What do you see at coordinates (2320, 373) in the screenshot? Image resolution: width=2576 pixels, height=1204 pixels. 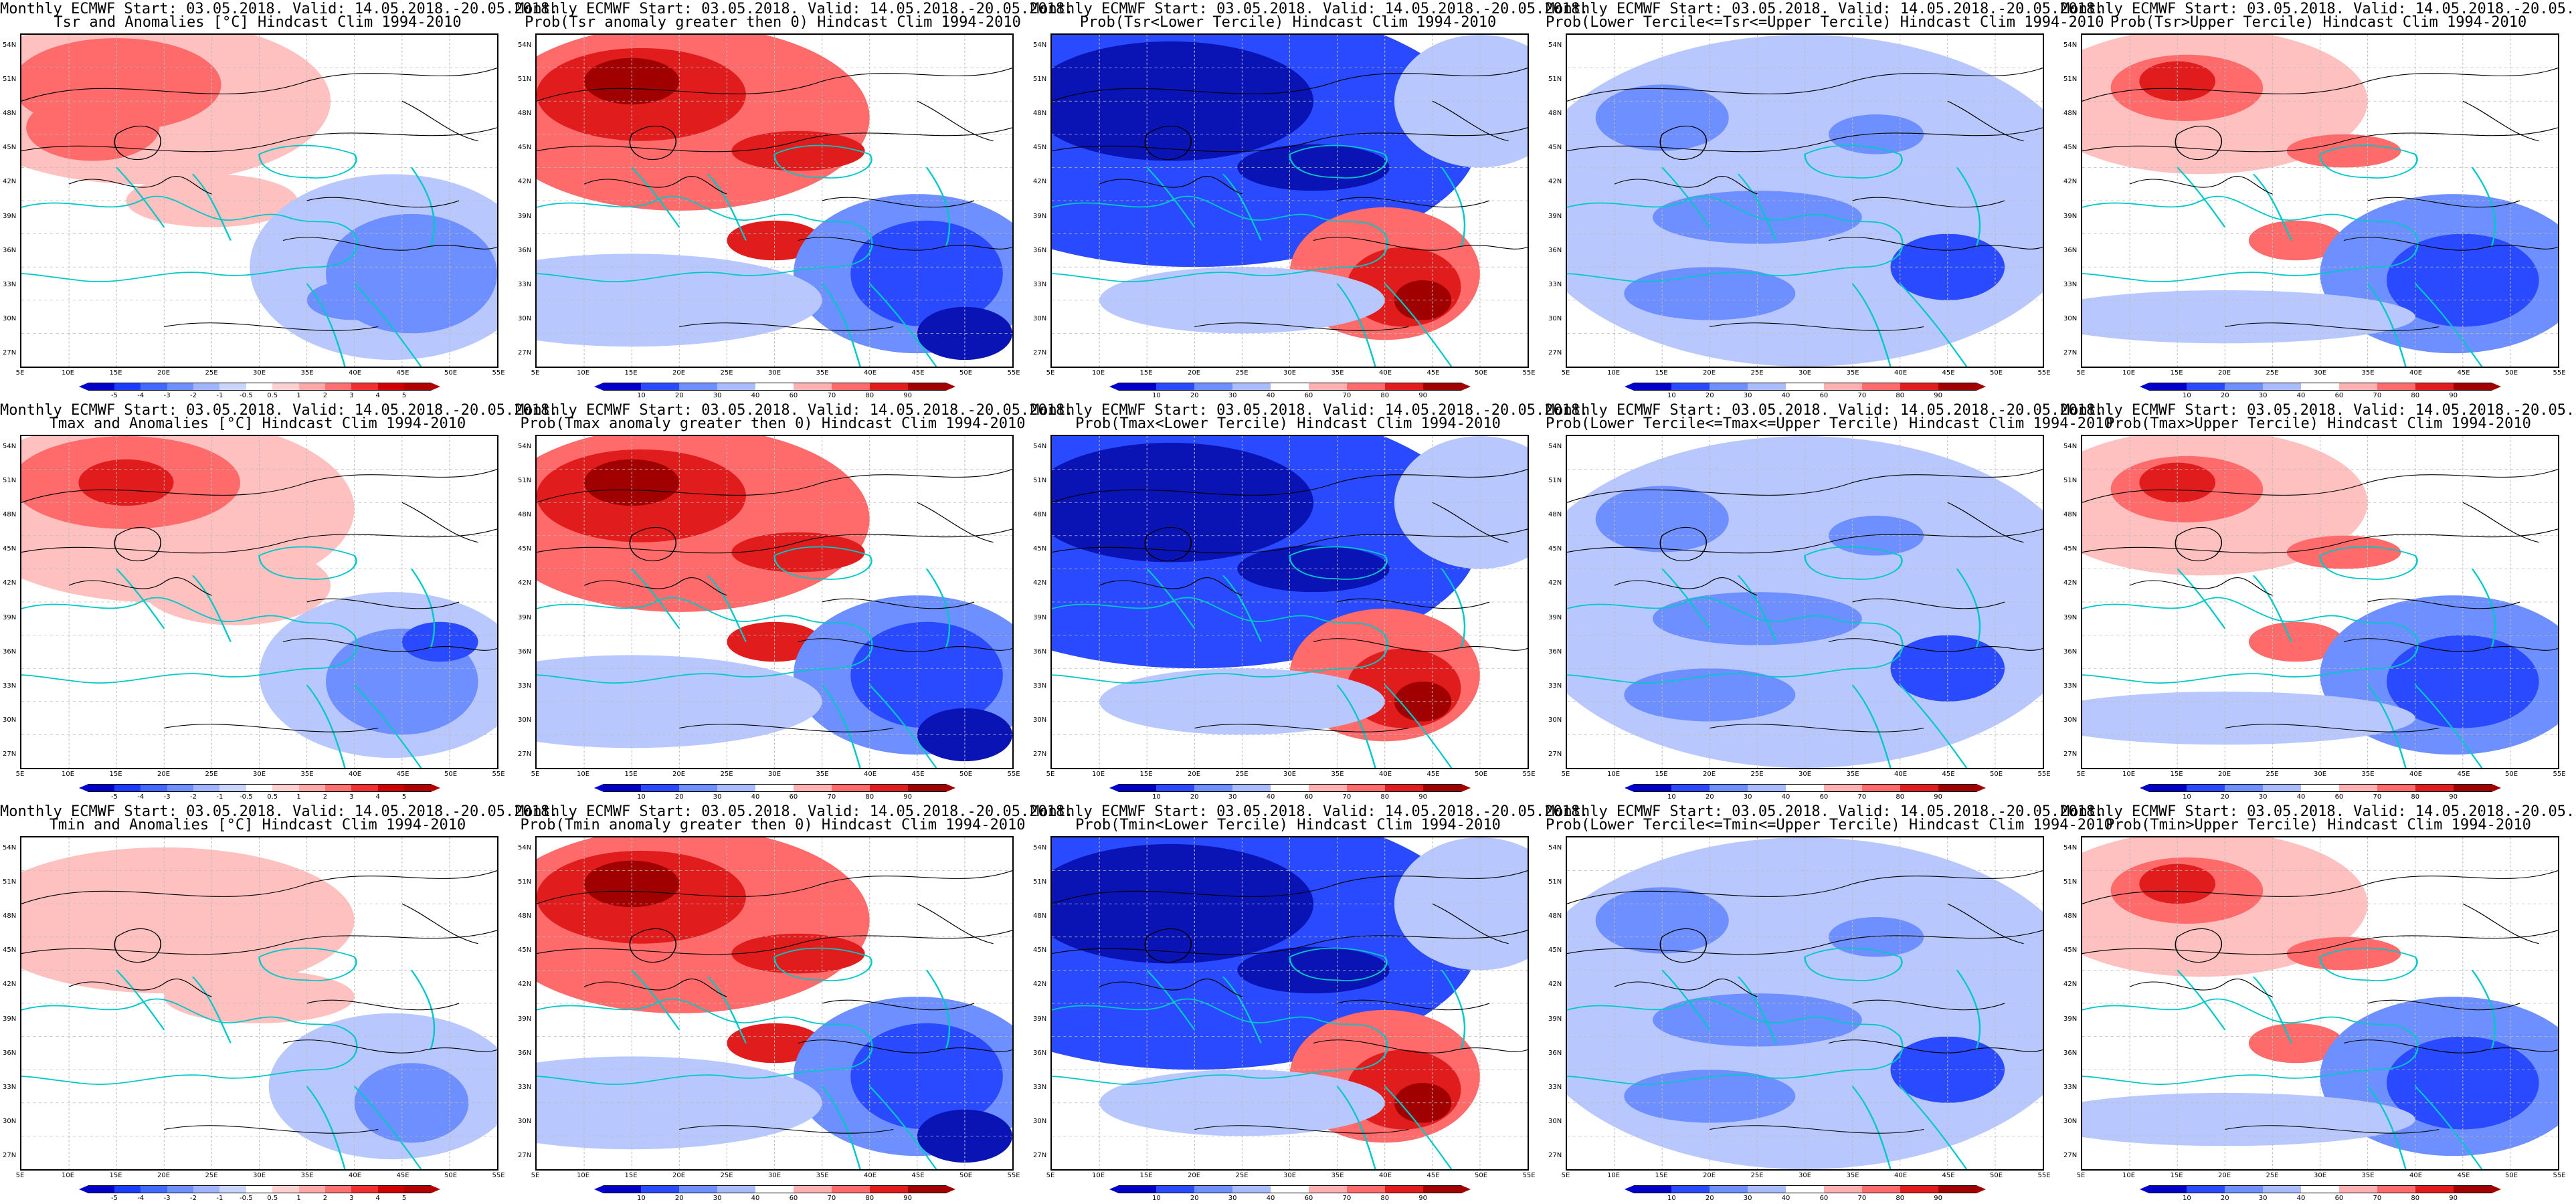 I see `longitude-label: 30E` at bounding box center [2320, 373].